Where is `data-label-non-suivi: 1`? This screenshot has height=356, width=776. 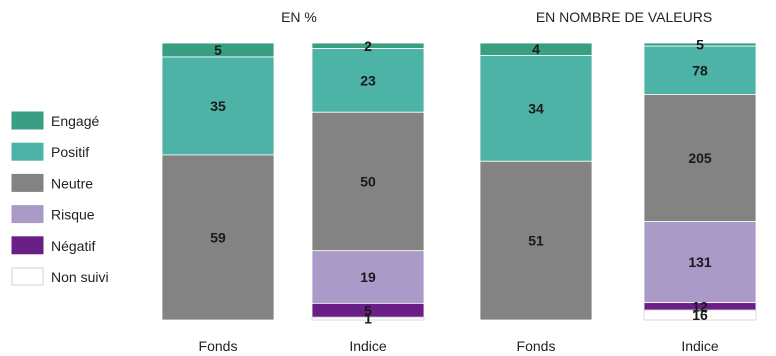
data-label-non-suivi: 1 is located at coordinates (368, 319).